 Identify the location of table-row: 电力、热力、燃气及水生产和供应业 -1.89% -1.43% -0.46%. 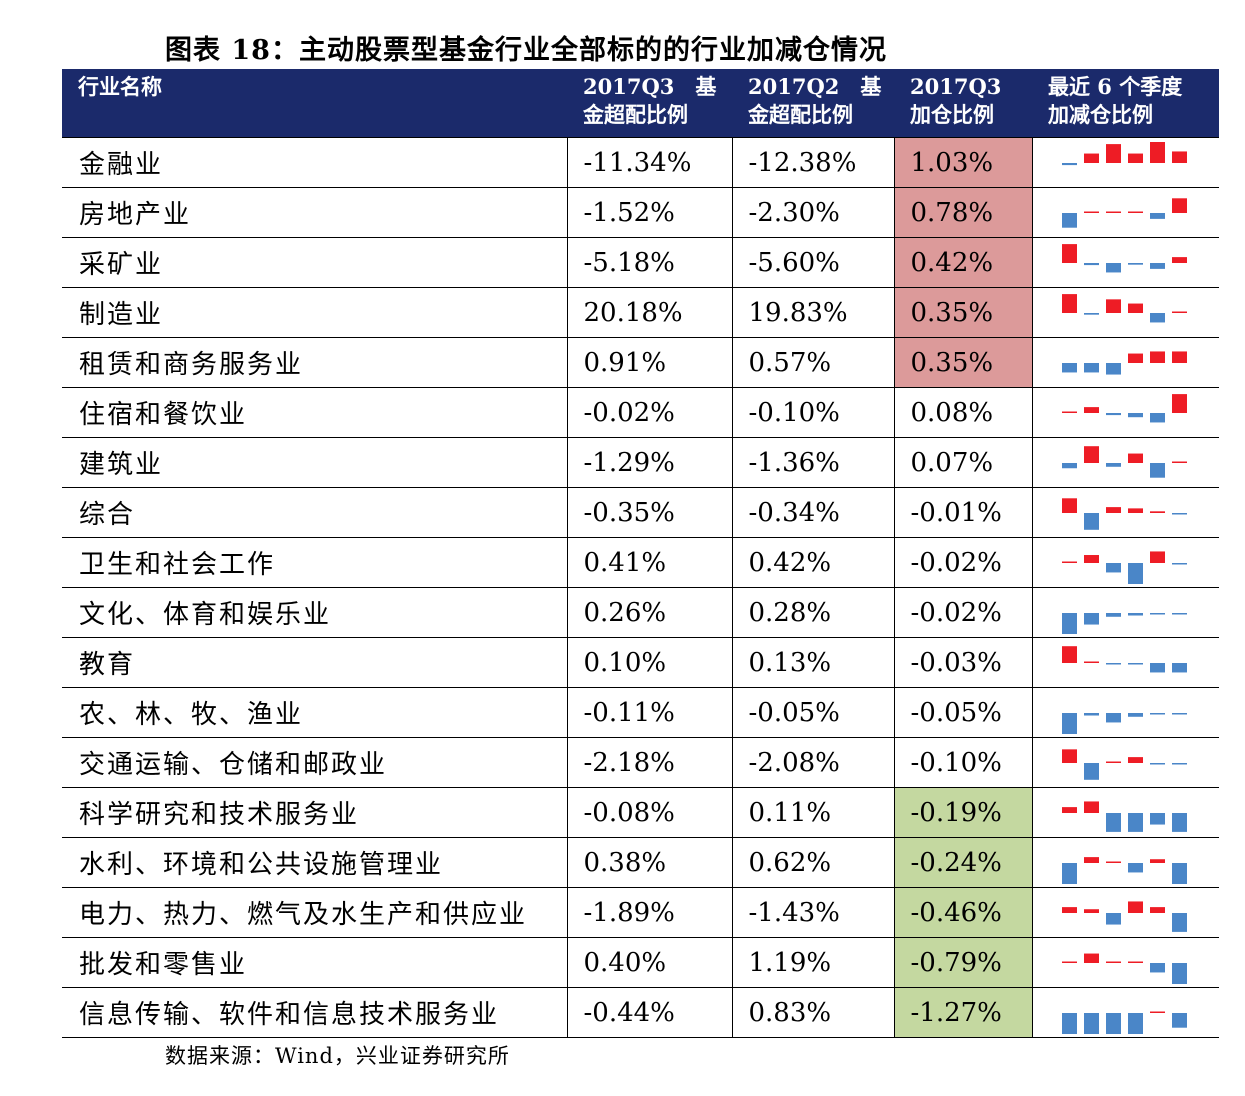
(640, 912).